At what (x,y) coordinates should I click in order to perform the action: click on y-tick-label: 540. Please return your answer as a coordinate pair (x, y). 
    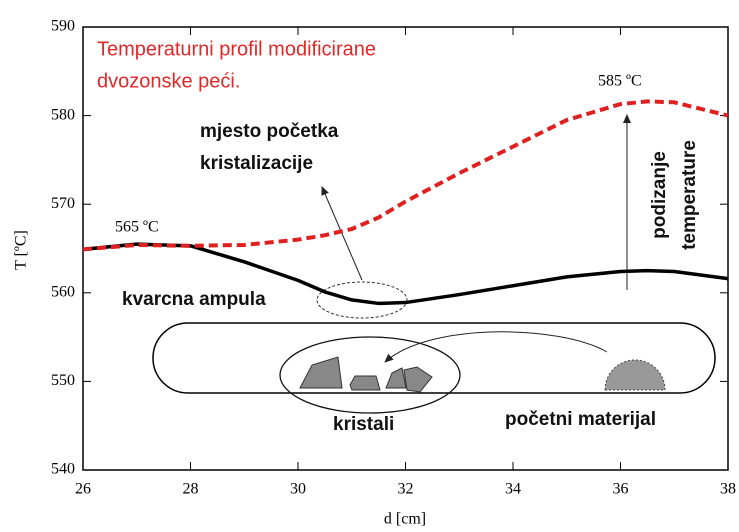
    Looking at the image, I should click on (63, 469).